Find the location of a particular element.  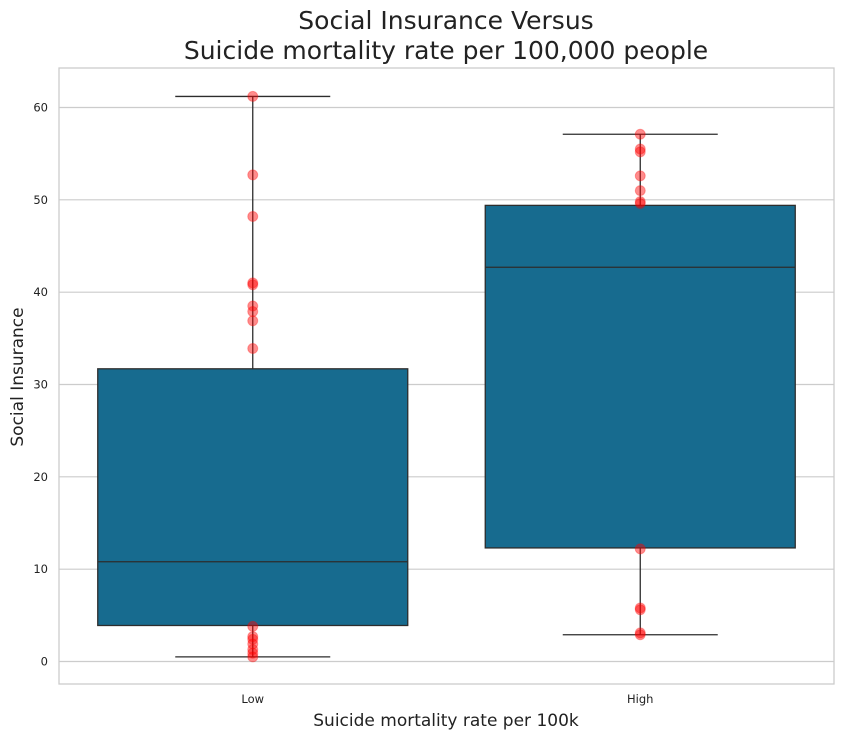

y-tick-label: 40 is located at coordinates (40, 292).